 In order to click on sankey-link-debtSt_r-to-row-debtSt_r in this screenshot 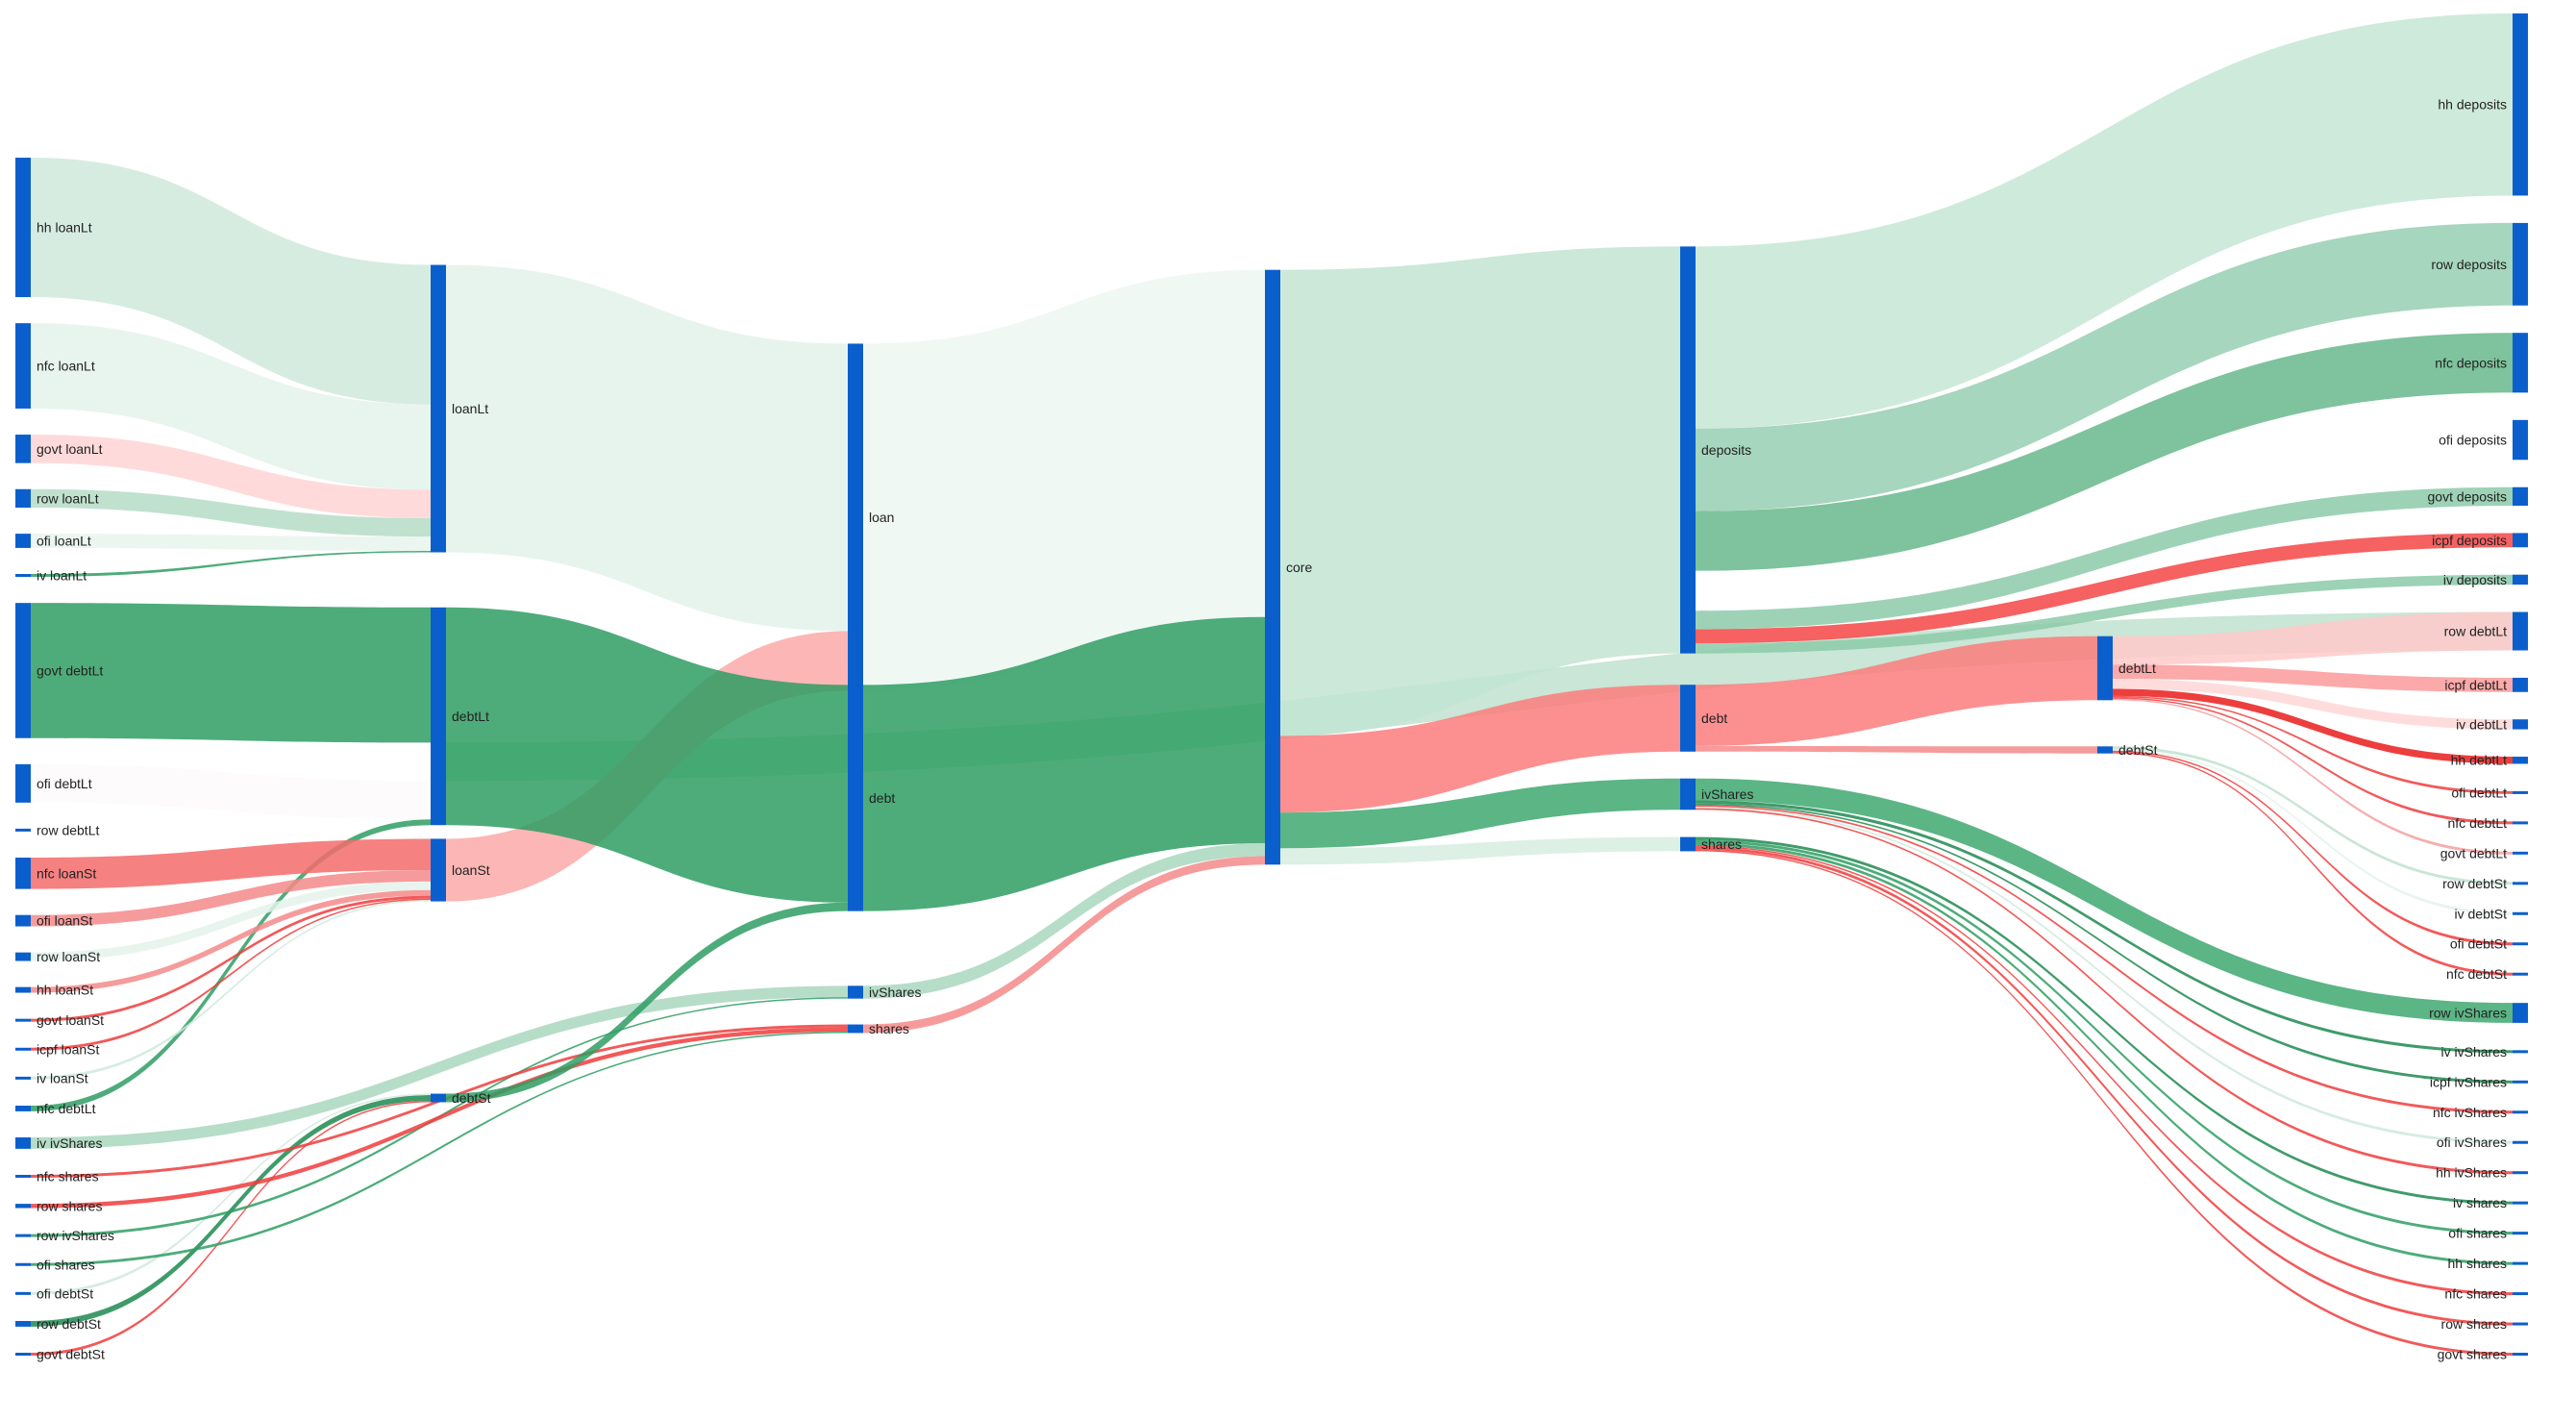, I will do `click(2313, 815)`.